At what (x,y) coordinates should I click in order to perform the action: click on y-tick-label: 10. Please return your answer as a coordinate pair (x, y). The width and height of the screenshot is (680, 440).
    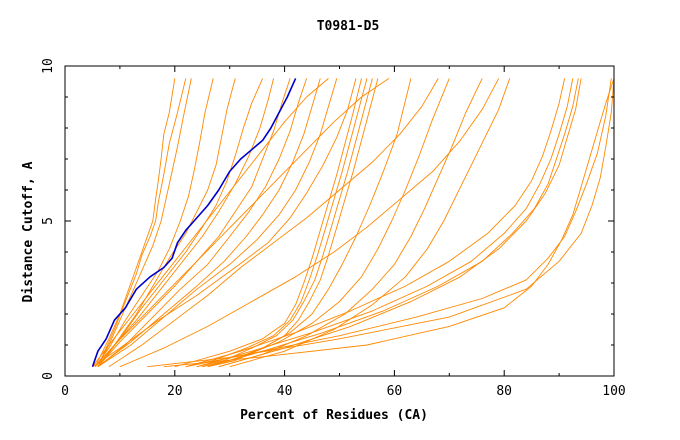
    Looking at the image, I should click on (48, 66).